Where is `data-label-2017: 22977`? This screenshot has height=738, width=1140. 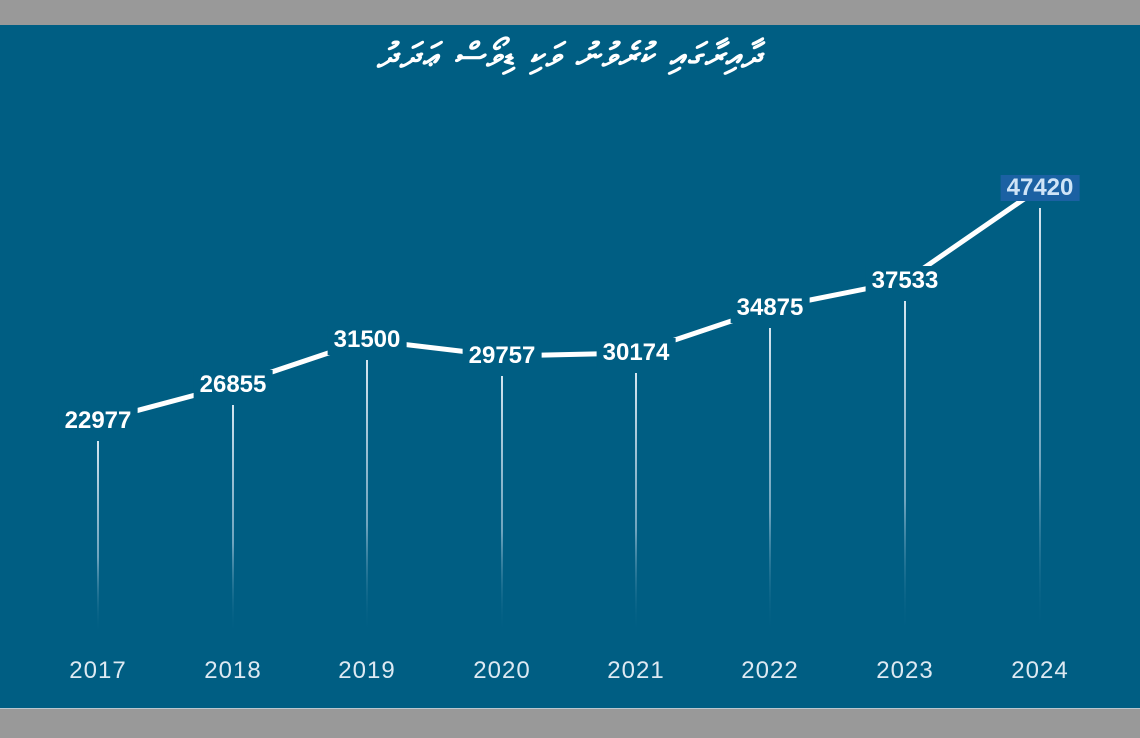
data-label-2017: 22977 is located at coordinates (98, 421).